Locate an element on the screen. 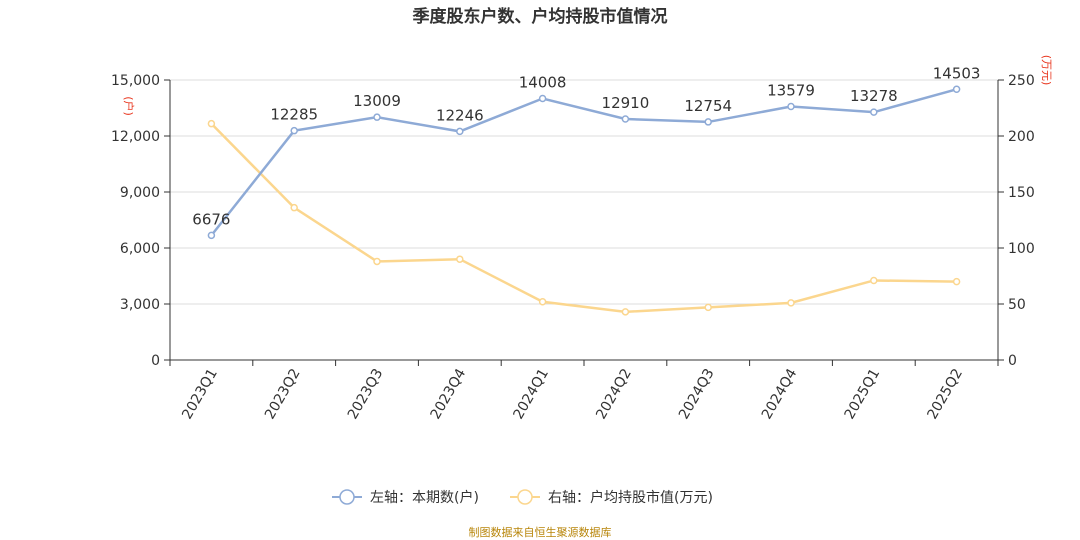 This screenshot has width=1080, height=540. data-label: 13009 is located at coordinates (377, 101).